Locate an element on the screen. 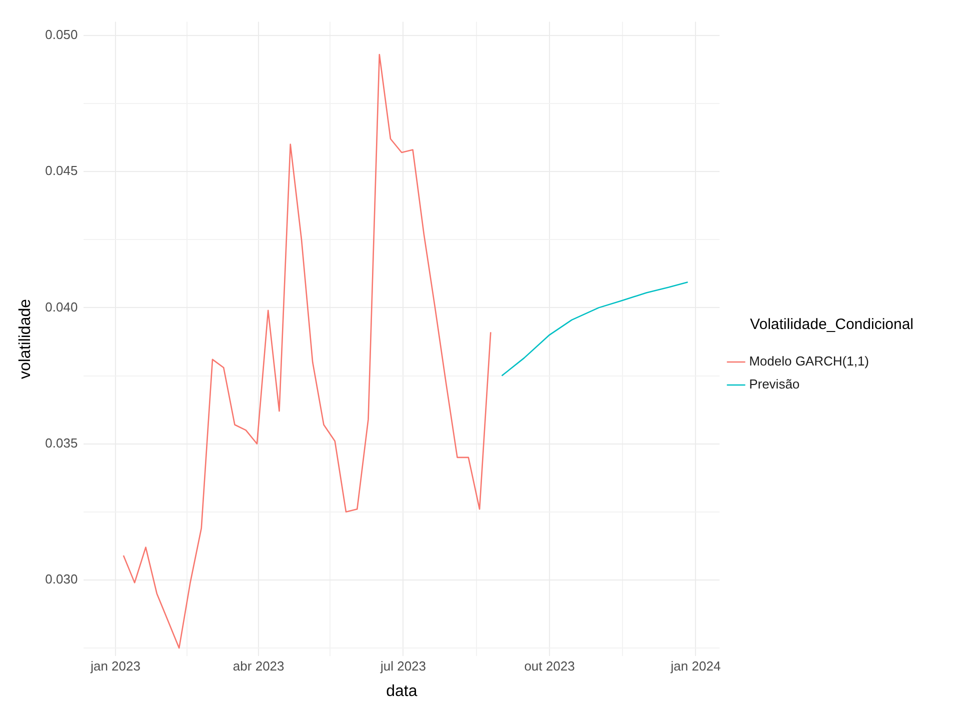 Image resolution: width=954 pixels, height=717 pixels. x-tick-label: out 2023 is located at coordinates (549, 666).